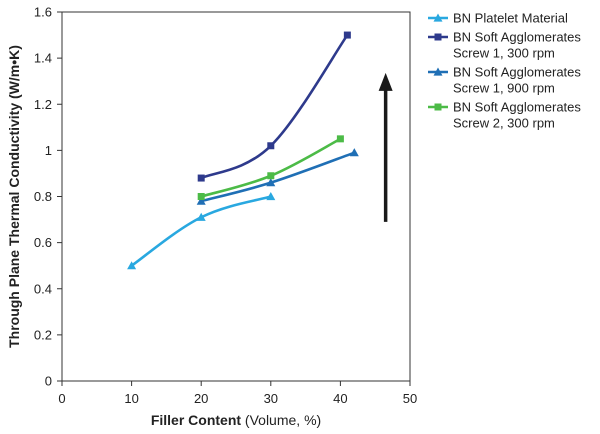  What do you see at coordinates (43, 104) in the screenshot?
I see `y-tick-label: 1.2` at bounding box center [43, 104].